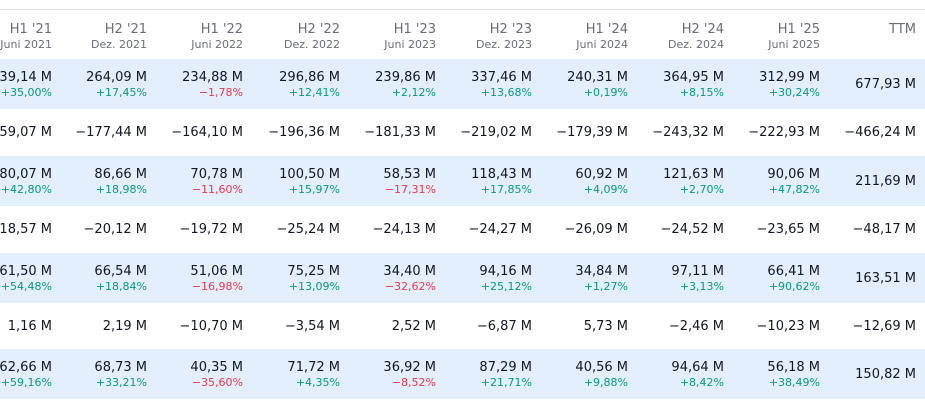  I want to click on table-cell: −2,46 M, so click(696, 326).